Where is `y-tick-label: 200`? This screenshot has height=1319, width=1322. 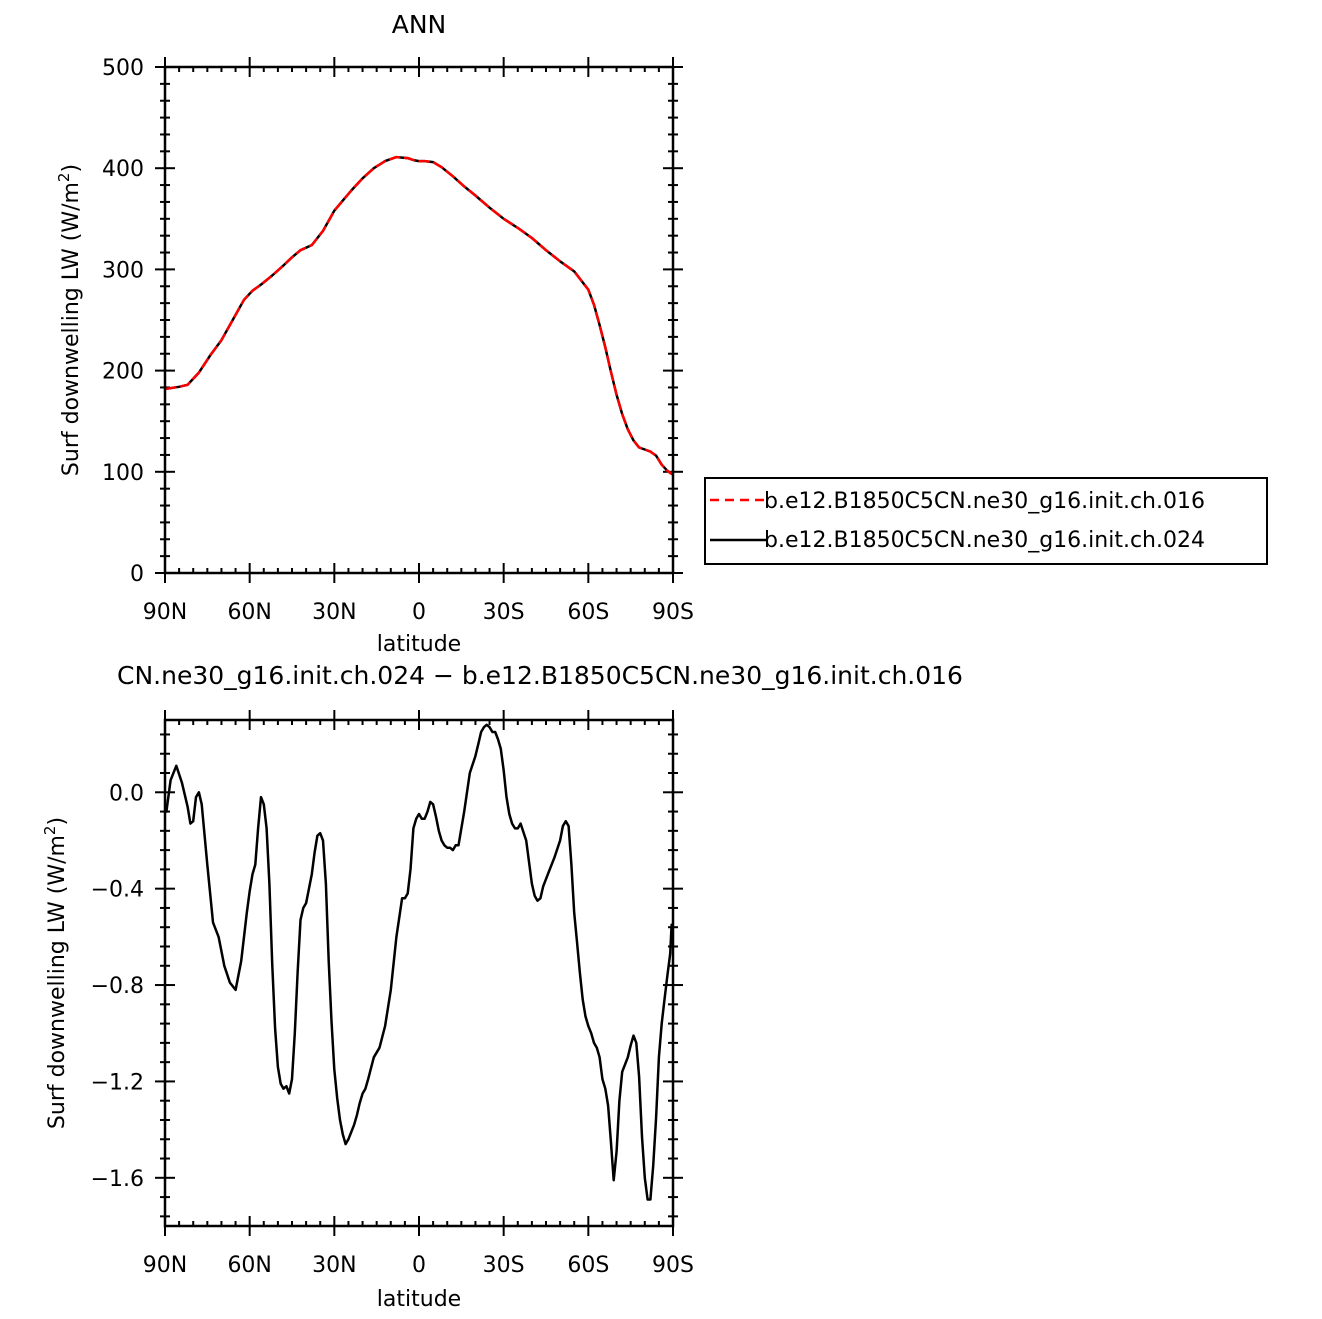
y-tick-label: 200 is located at coordinates (123, 372).